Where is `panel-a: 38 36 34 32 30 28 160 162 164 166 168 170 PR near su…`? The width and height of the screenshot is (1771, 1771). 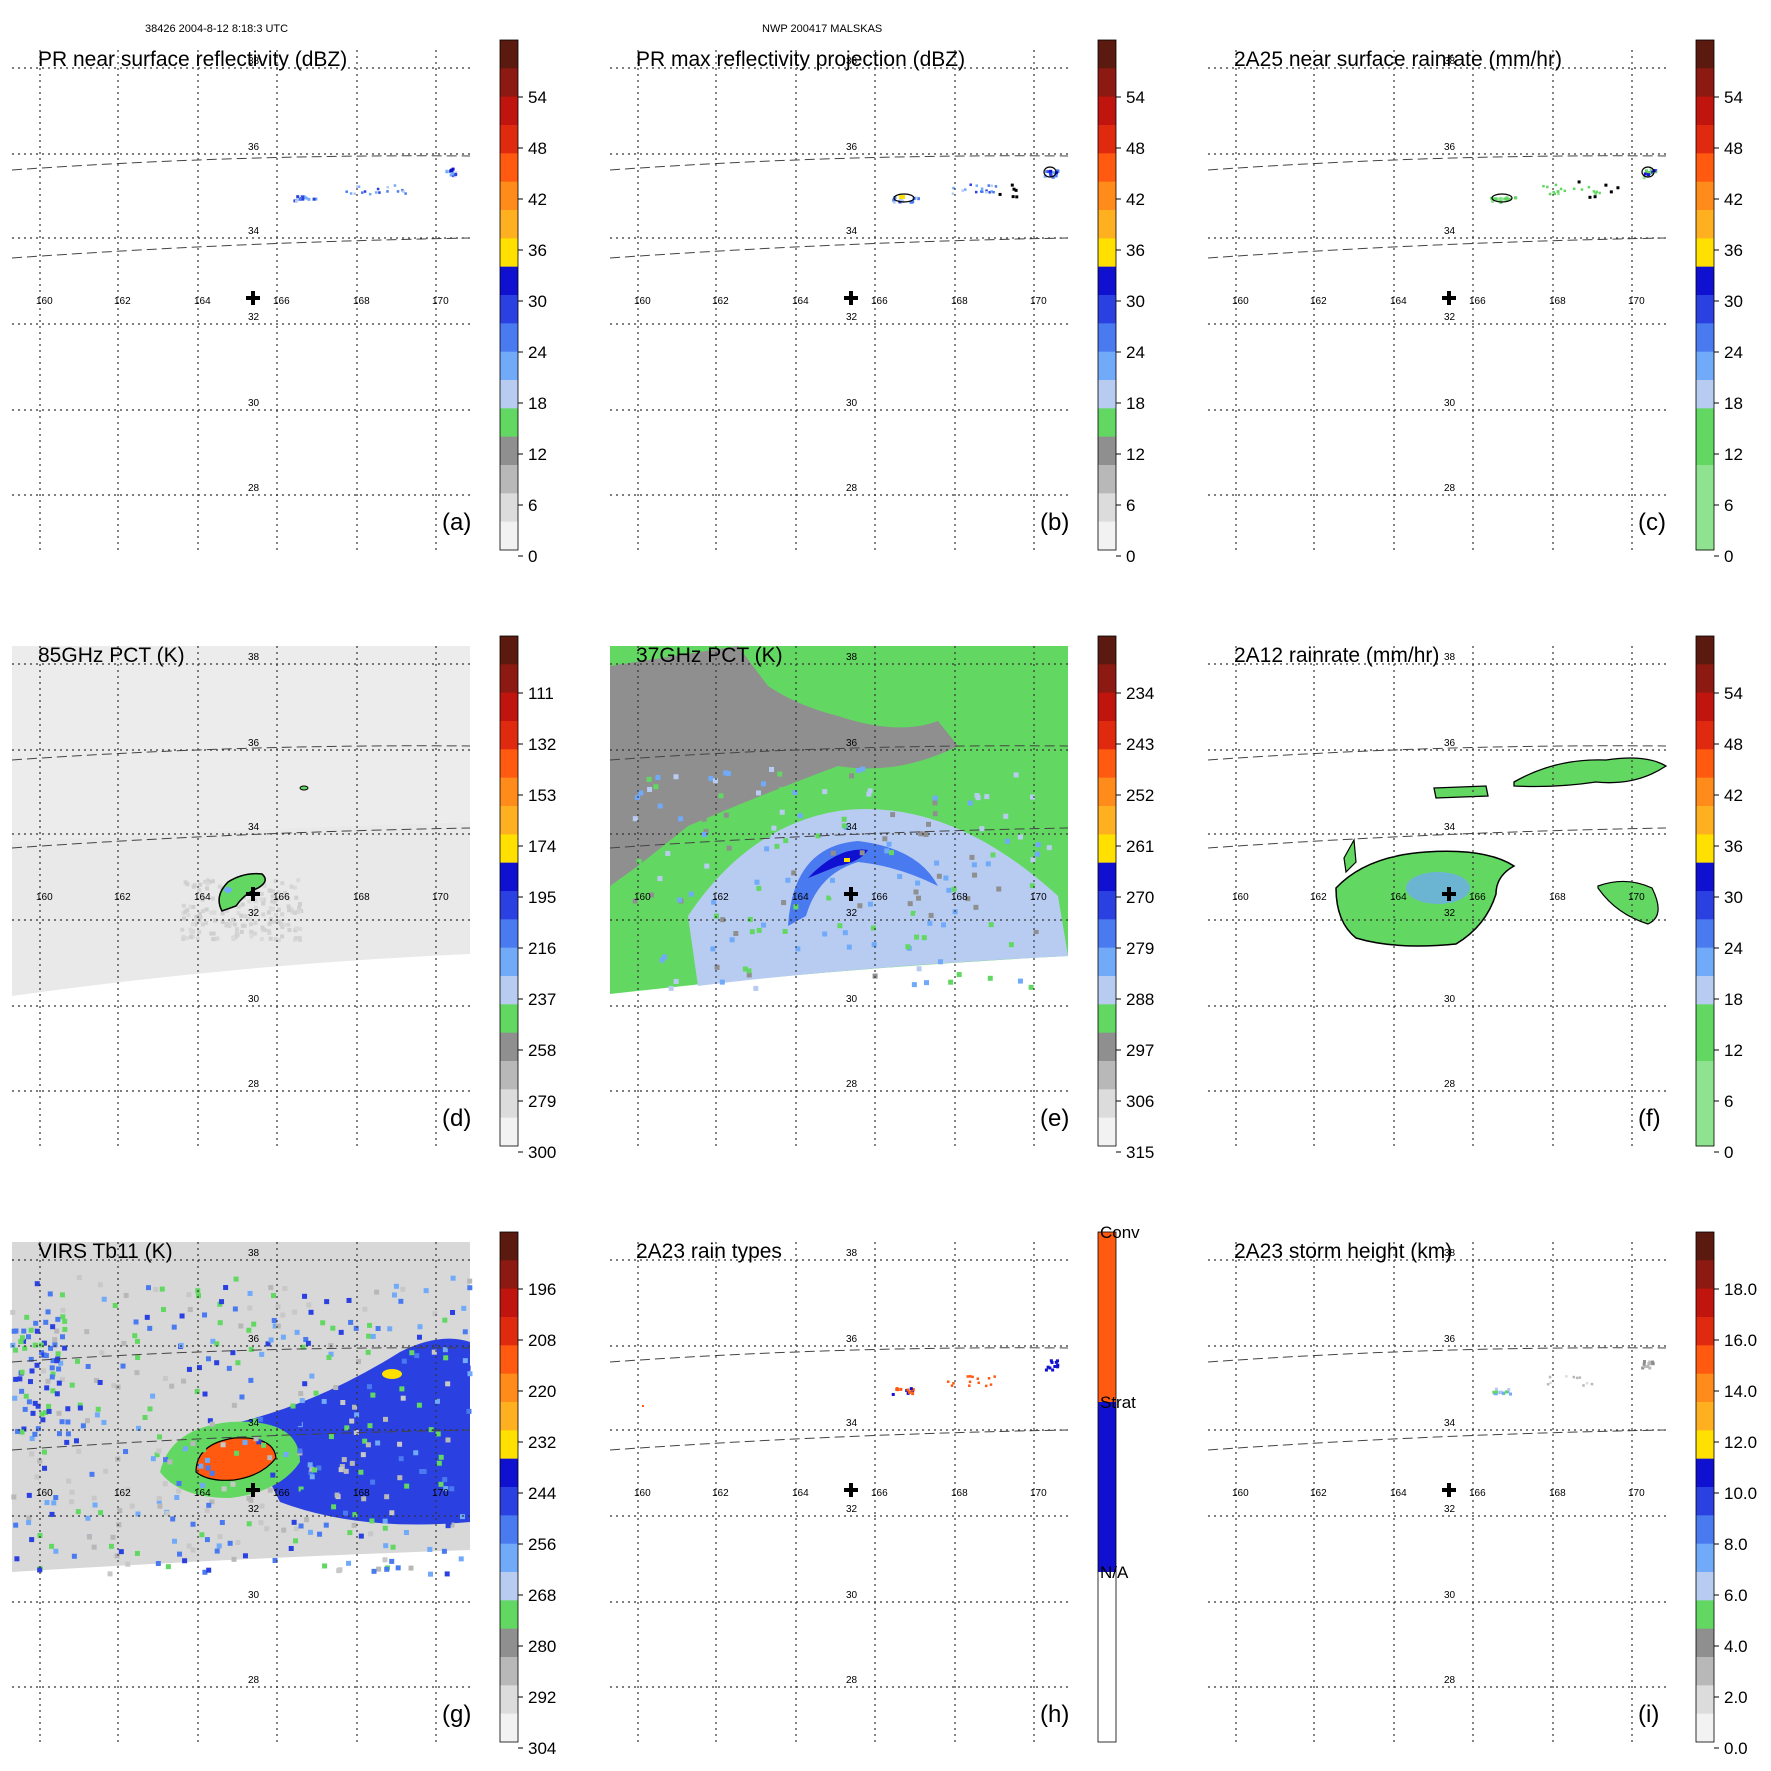 panel-a: 38 36 34 32 30 28 160 162 164 166 168 170 PR near su… is located at coordinates (300, 300).